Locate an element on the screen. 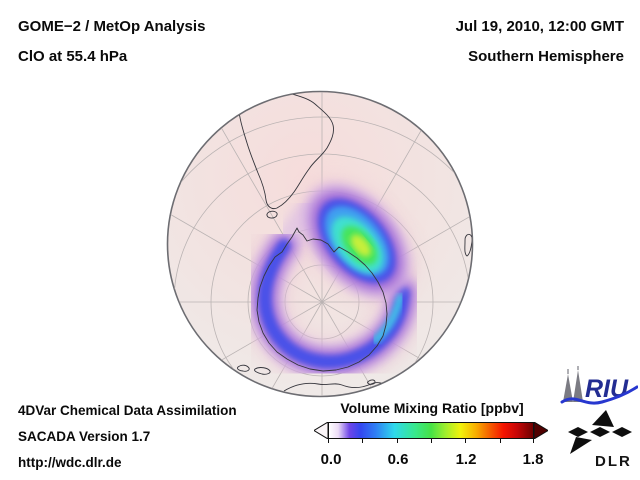 The height and width of the screenshot is (480, 640). data-center-url: http://wdc.dlr.de is located at coordinates (70, 462).